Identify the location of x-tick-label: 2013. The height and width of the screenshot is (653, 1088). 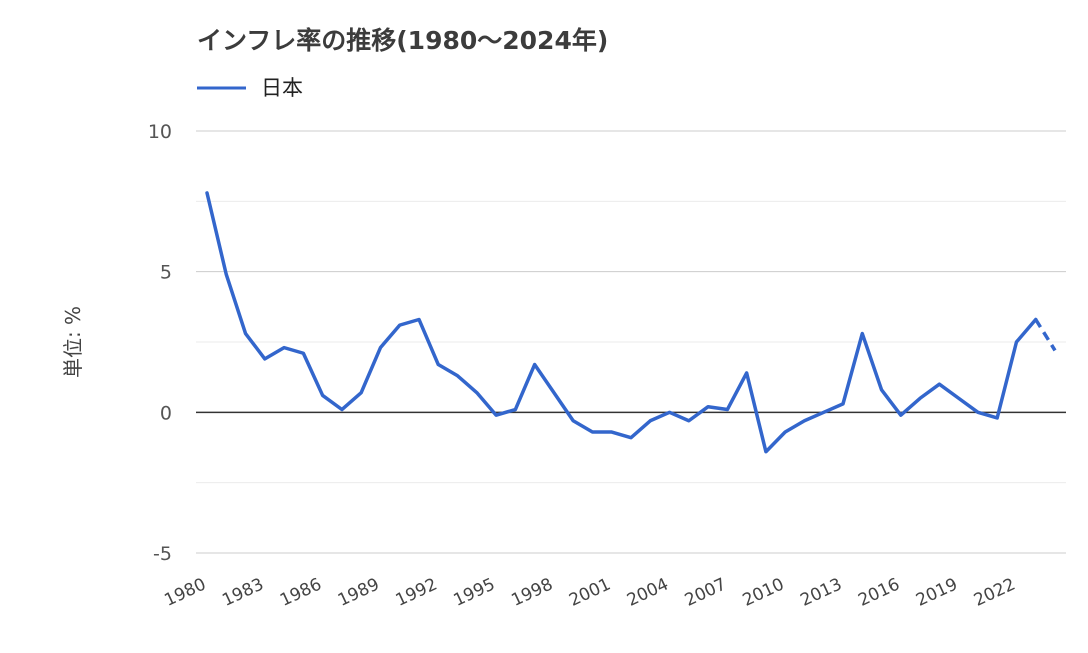
(821, 592).